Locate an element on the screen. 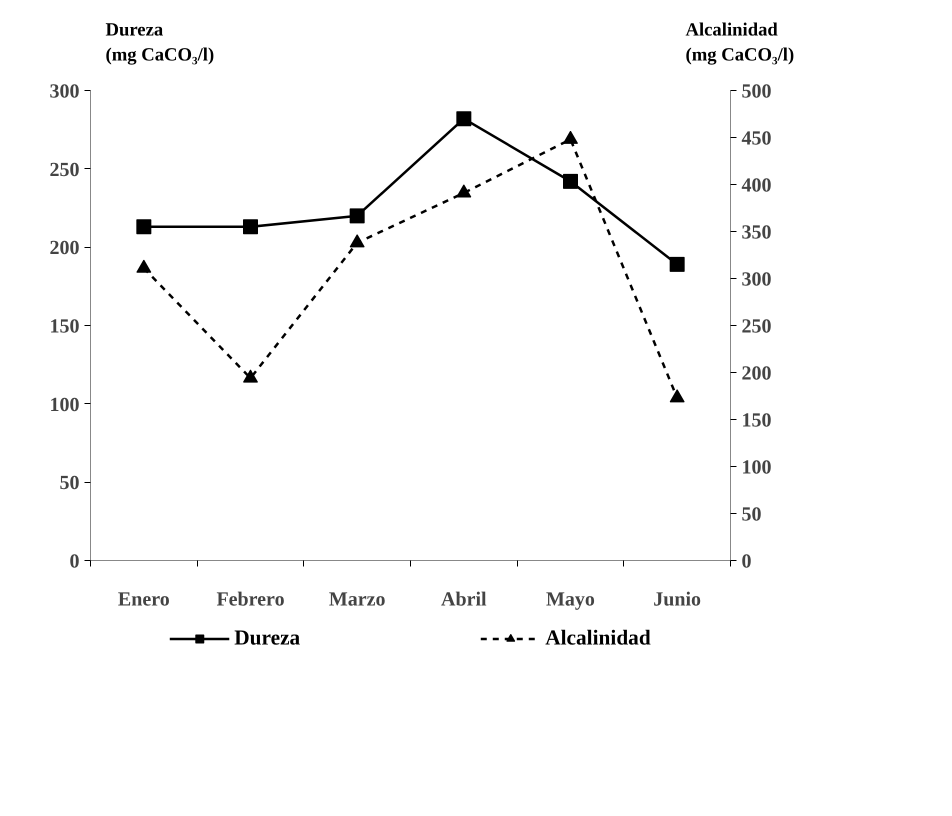  x-tick-label: Febrero is located at coordinates (250, 599).